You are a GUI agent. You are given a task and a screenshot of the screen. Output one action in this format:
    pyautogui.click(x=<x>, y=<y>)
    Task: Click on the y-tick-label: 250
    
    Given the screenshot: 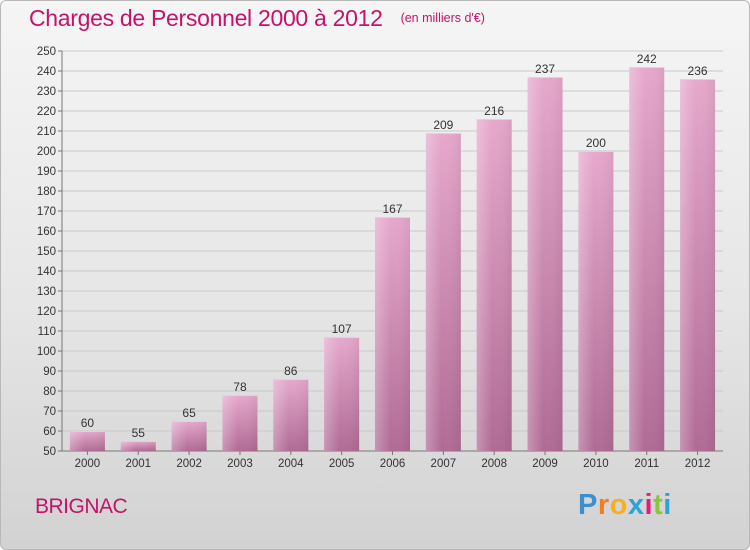 What is the action you would take?
    pyautogui.click(x=46, y=52)
    